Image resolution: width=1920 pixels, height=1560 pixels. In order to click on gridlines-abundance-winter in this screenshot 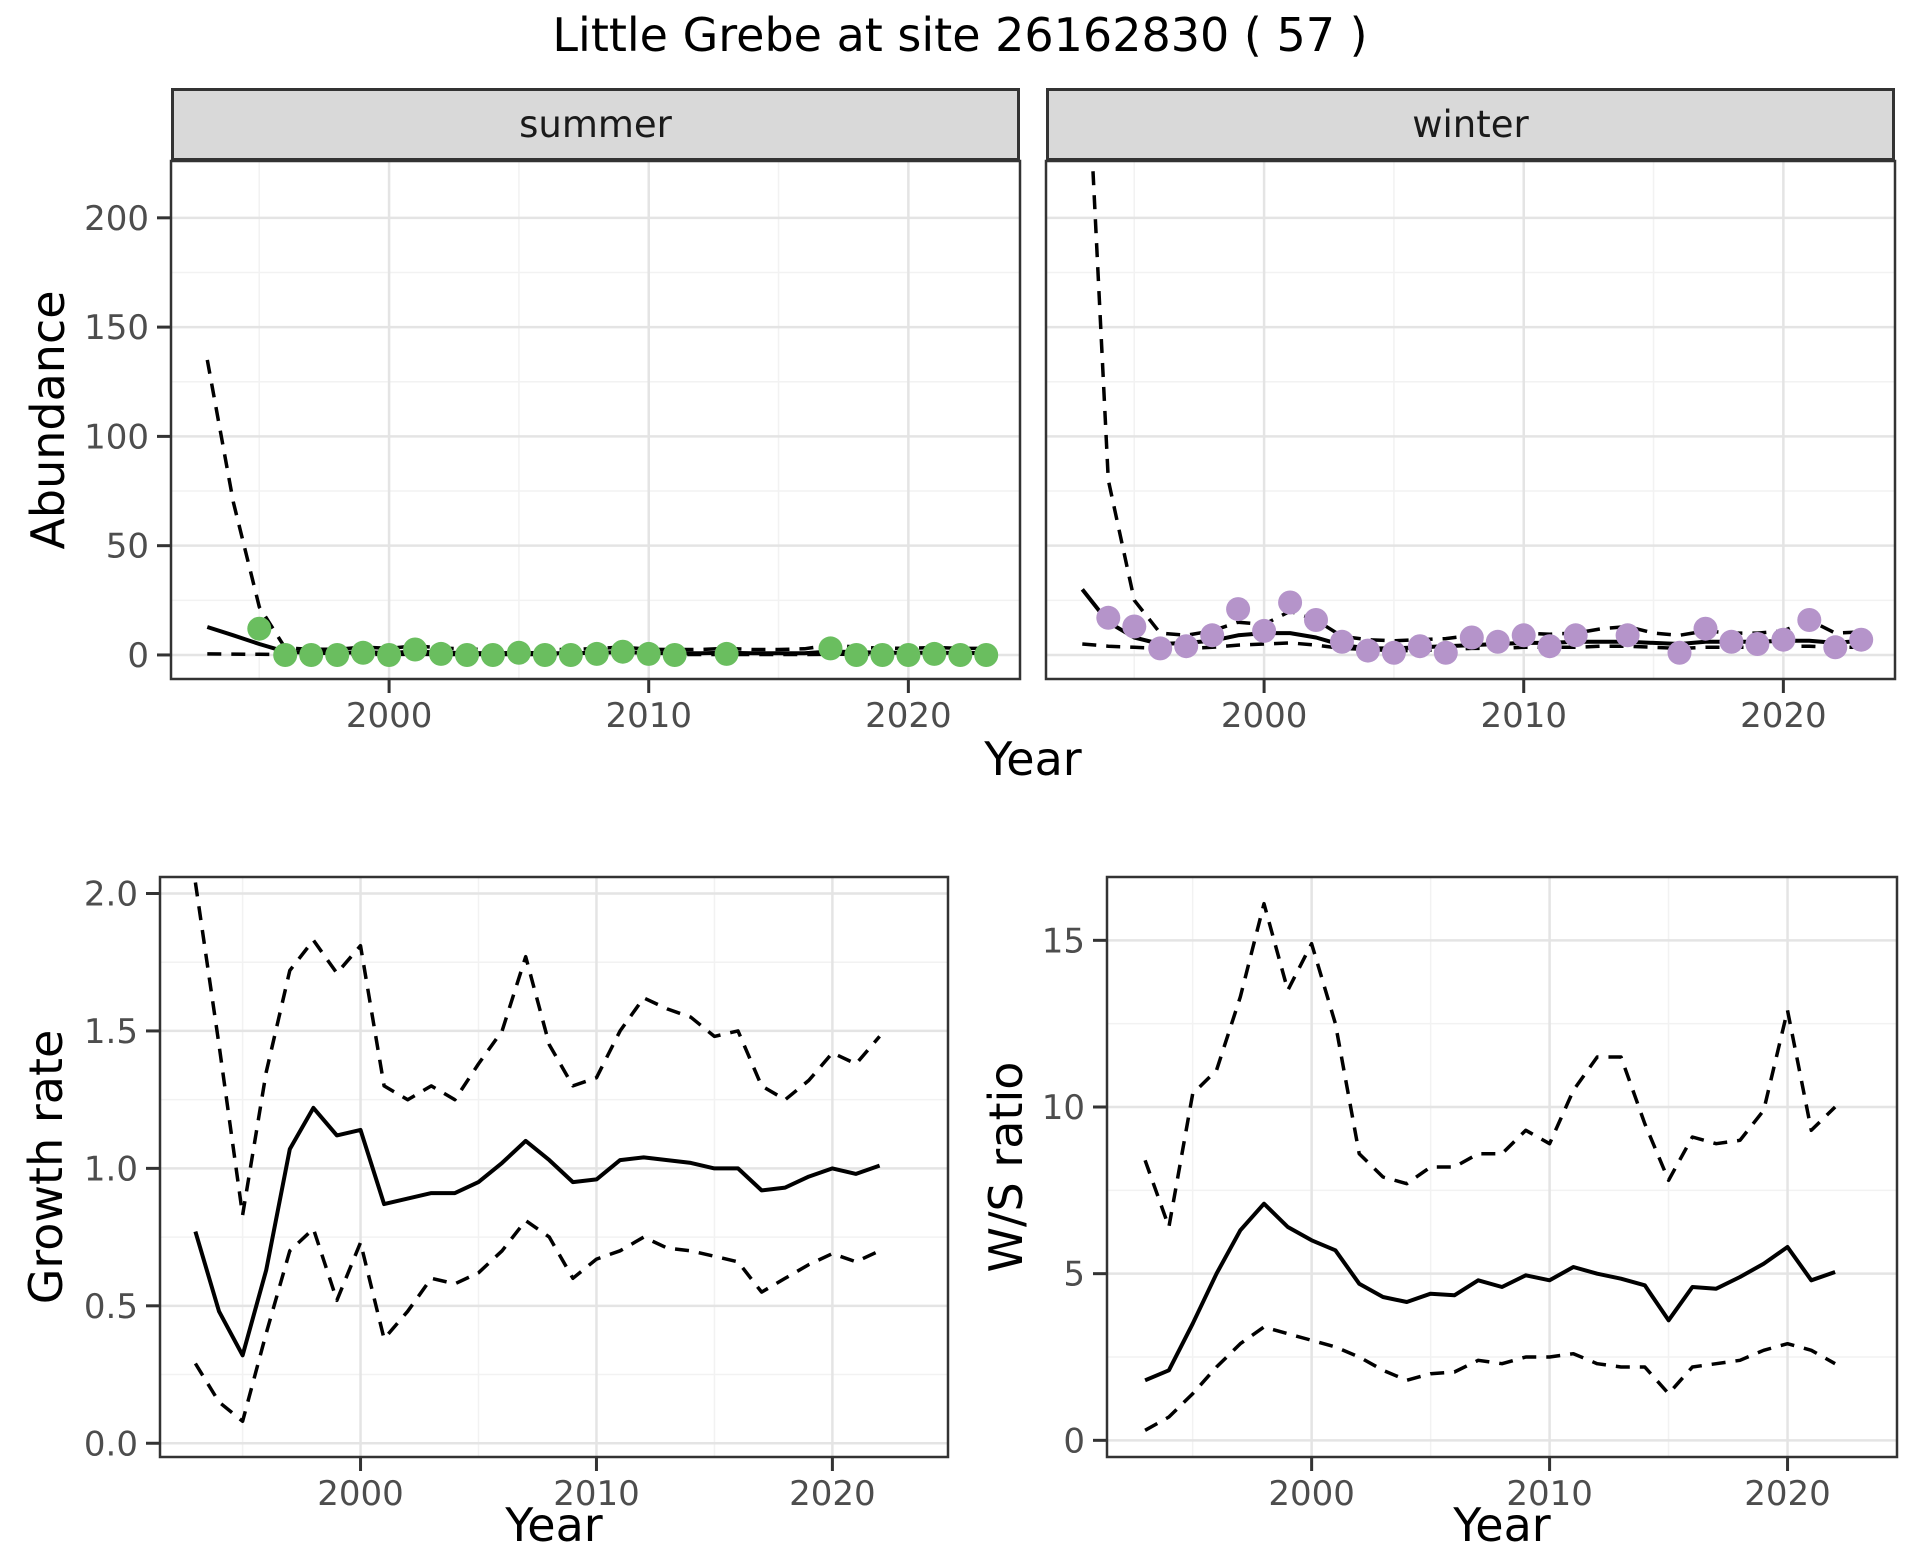, I will do `click(1470, 420)`.